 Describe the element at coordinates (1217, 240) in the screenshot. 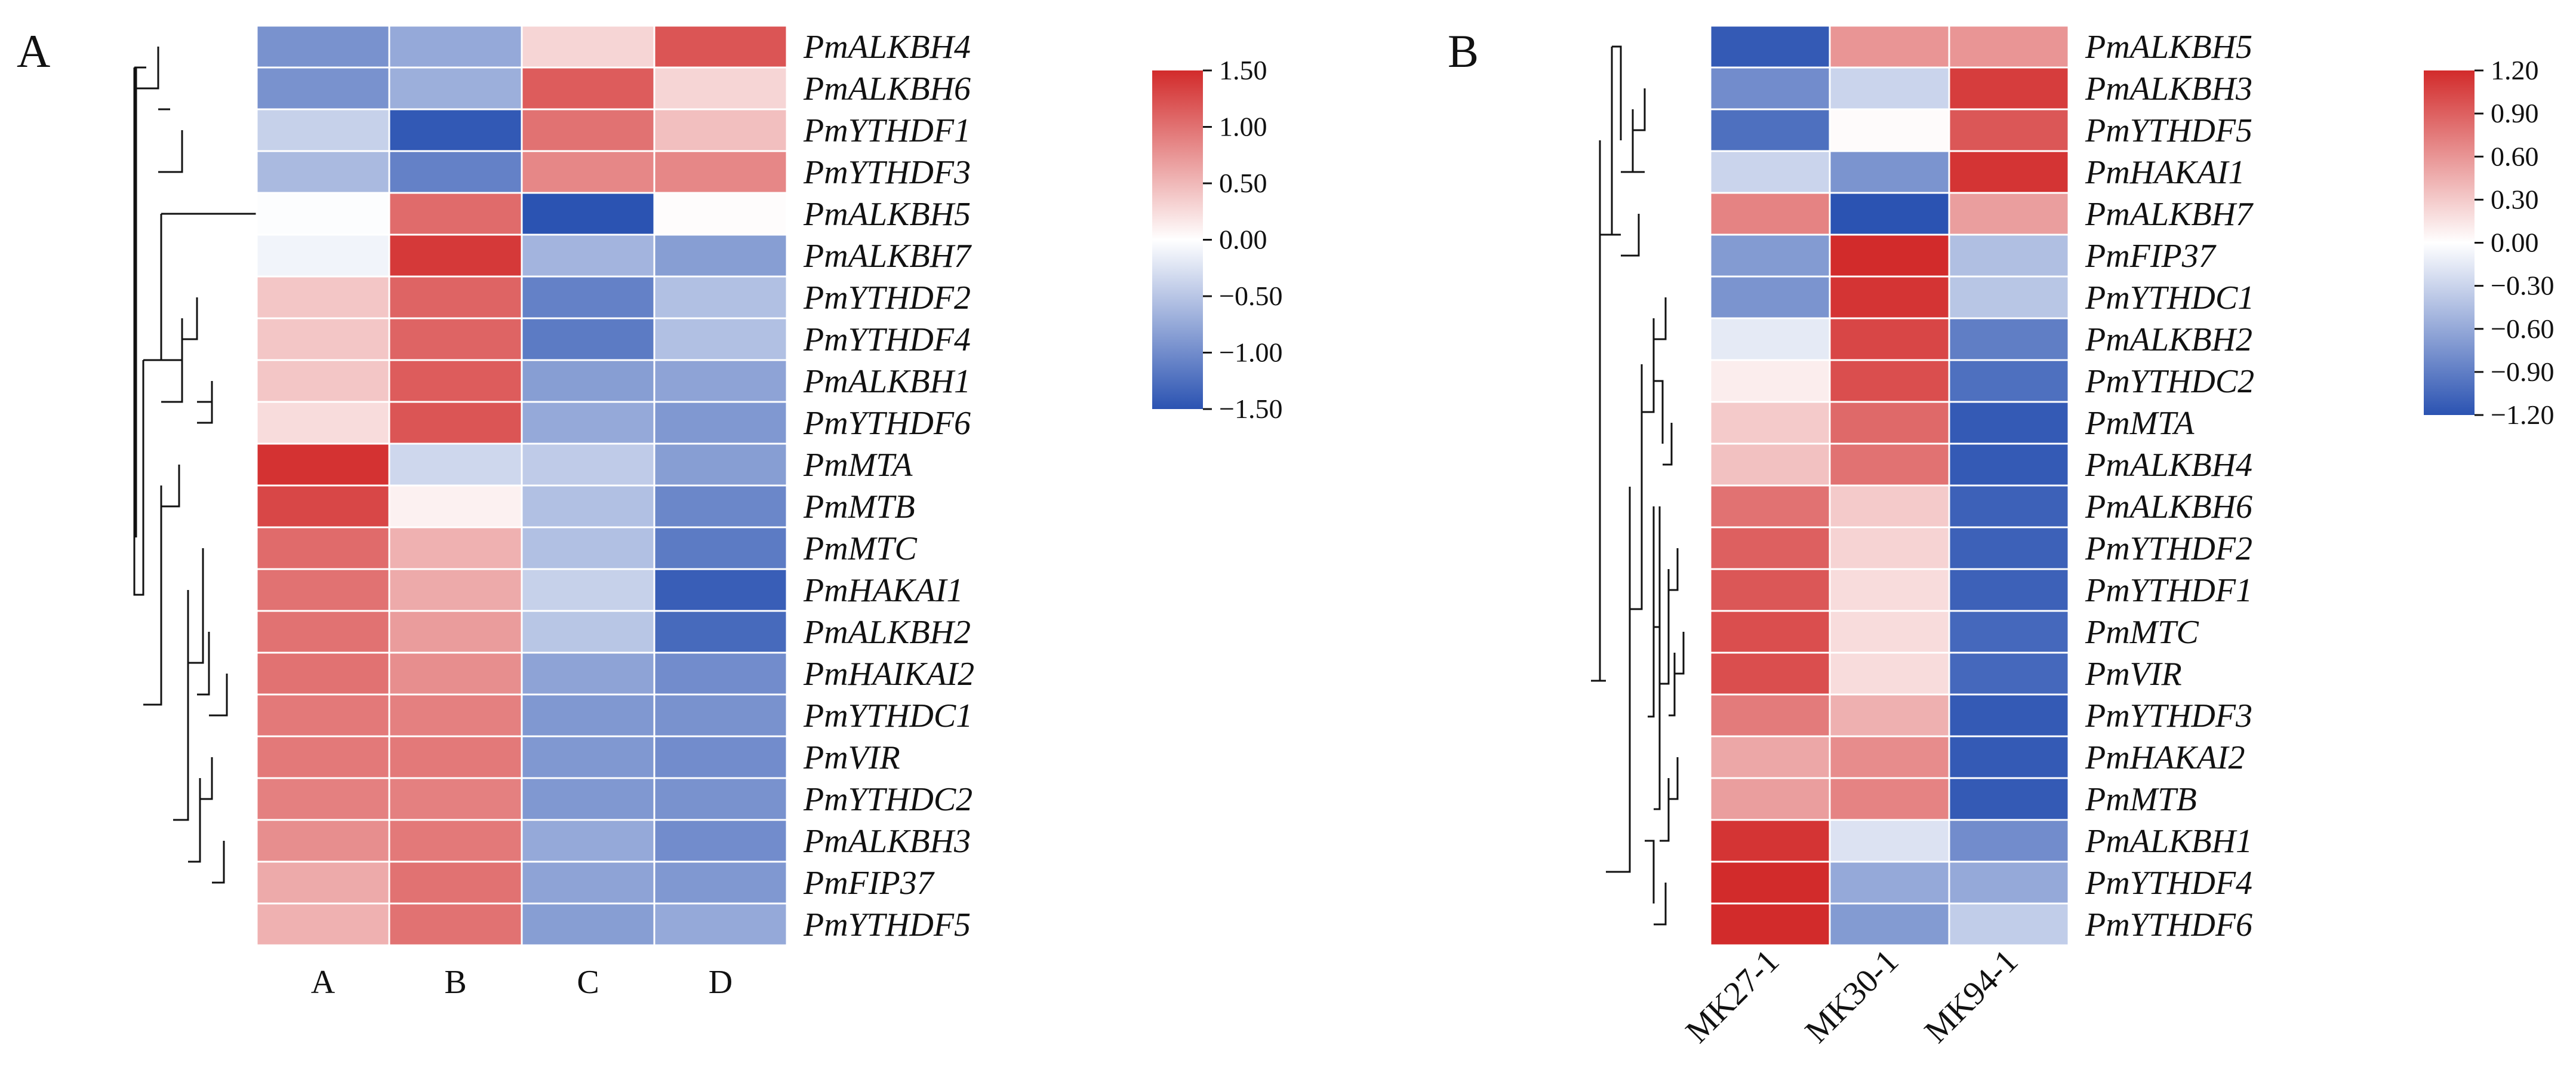

I see `panel-a-colorbar: 1.50 1.00 0.50 0.00 −0.50 −1.00 −1.50` at that location.